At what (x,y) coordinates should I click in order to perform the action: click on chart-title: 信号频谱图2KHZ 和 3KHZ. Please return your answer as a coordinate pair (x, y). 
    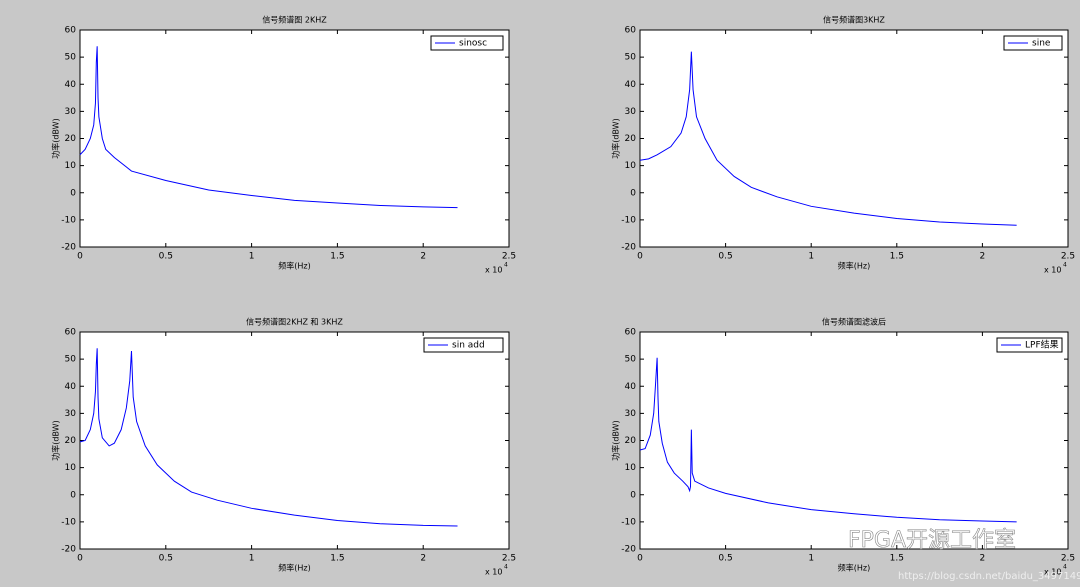
    Looking at the image, I should click on (294, 322).